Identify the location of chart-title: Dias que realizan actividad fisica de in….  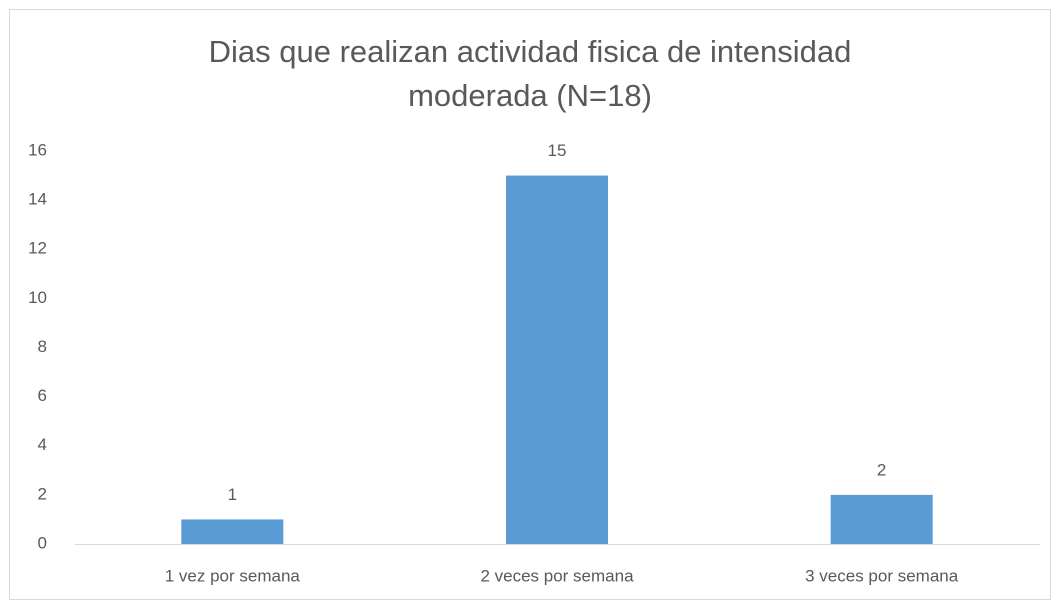
(530, 73).